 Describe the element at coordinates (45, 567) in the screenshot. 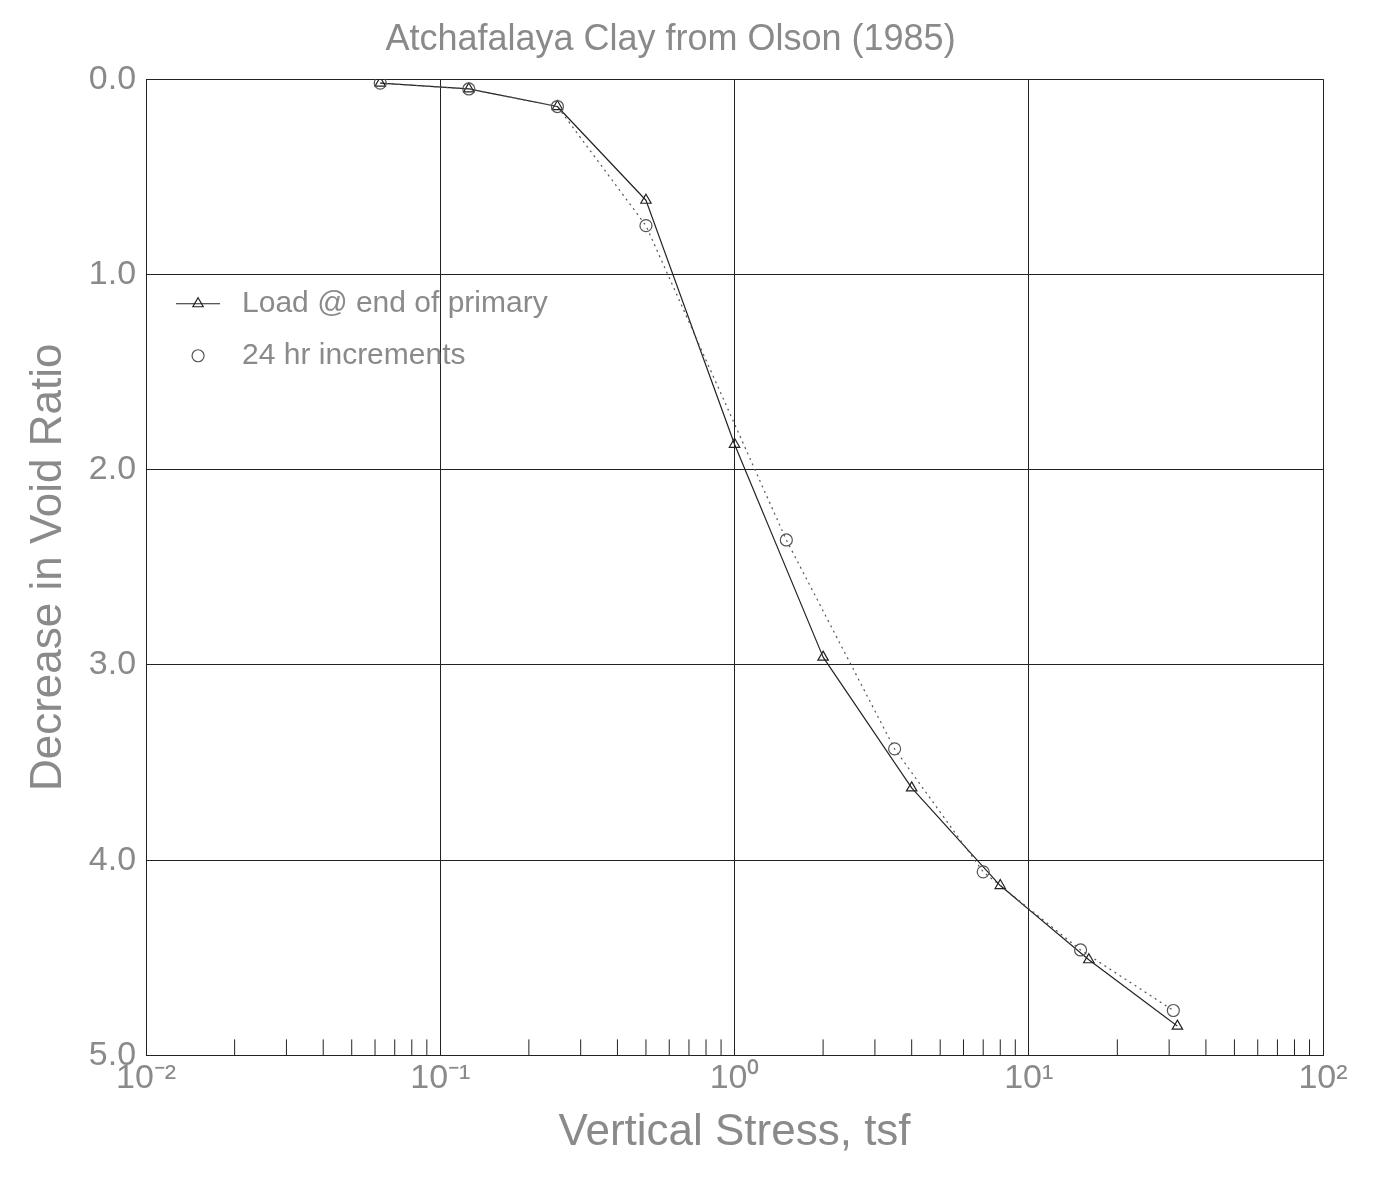

I see `y-axis-title: Decrease in Void Ratio` at that location.